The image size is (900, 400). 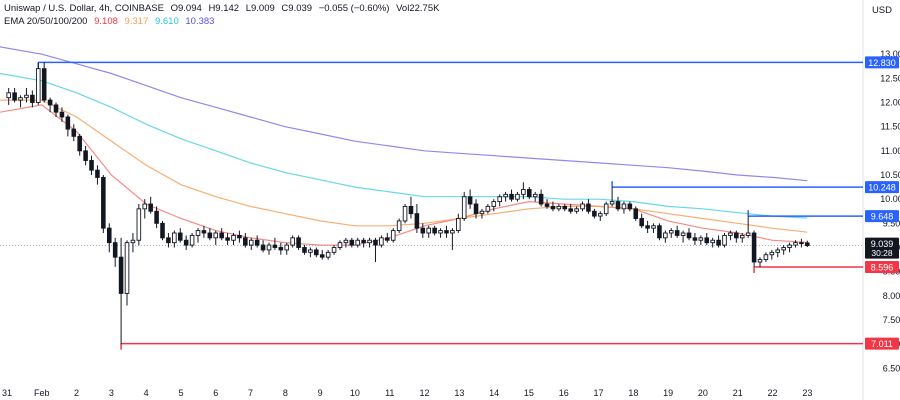 I want to click on x-tick-label: 7, so click(x=250, y=393).